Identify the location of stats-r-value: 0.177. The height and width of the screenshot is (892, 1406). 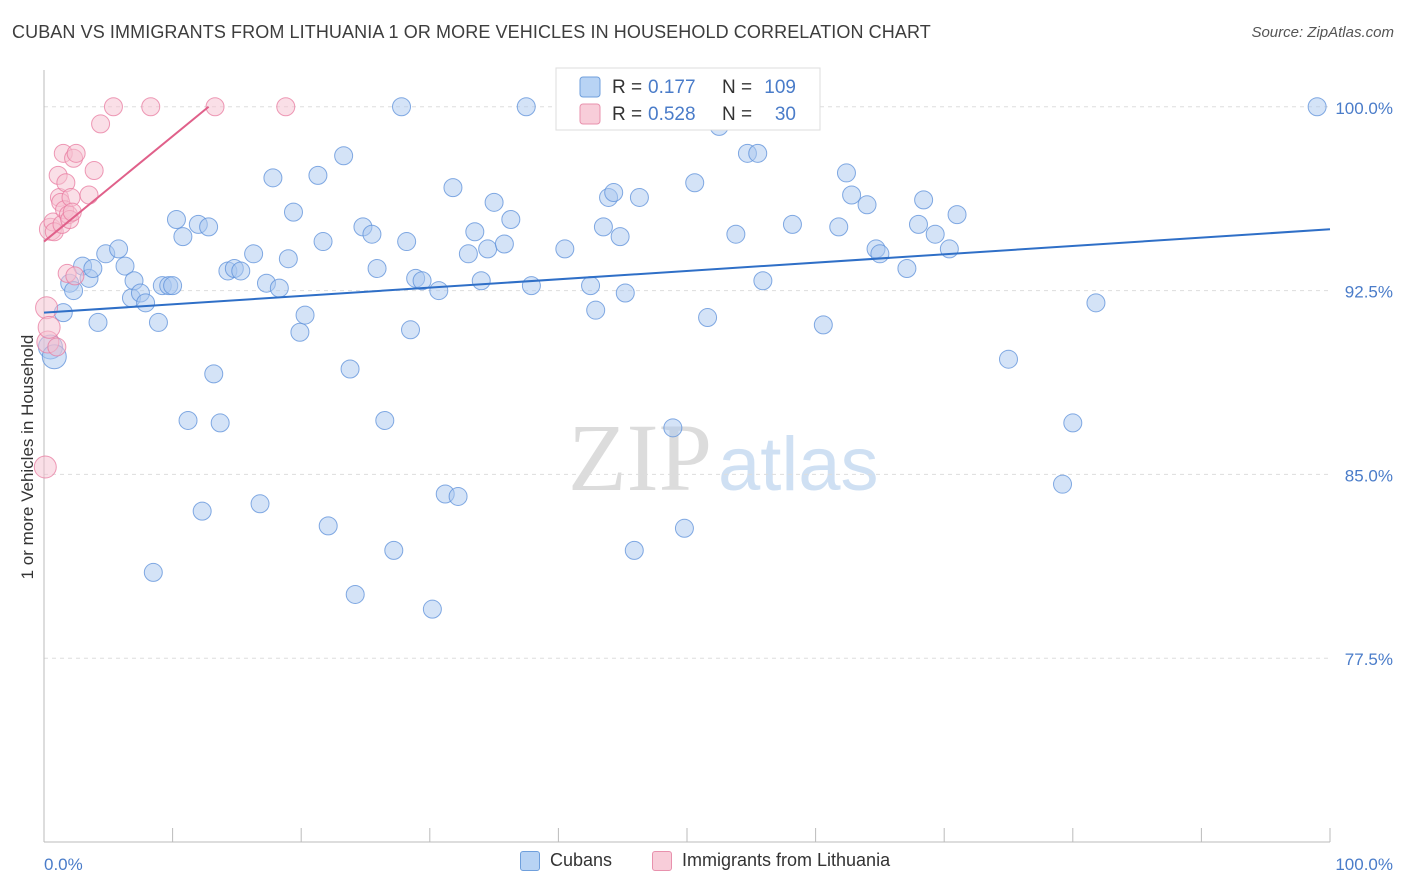
(672, 87).